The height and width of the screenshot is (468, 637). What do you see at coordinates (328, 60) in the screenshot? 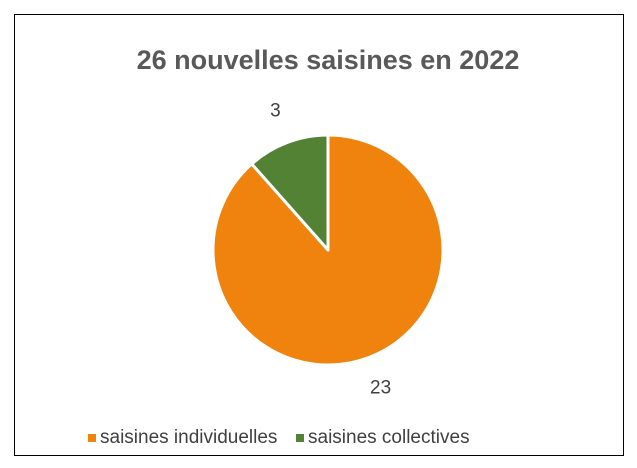
I see `chart-title: 26 nouvelles saisines en 2022` at bounding box center [328, 60].